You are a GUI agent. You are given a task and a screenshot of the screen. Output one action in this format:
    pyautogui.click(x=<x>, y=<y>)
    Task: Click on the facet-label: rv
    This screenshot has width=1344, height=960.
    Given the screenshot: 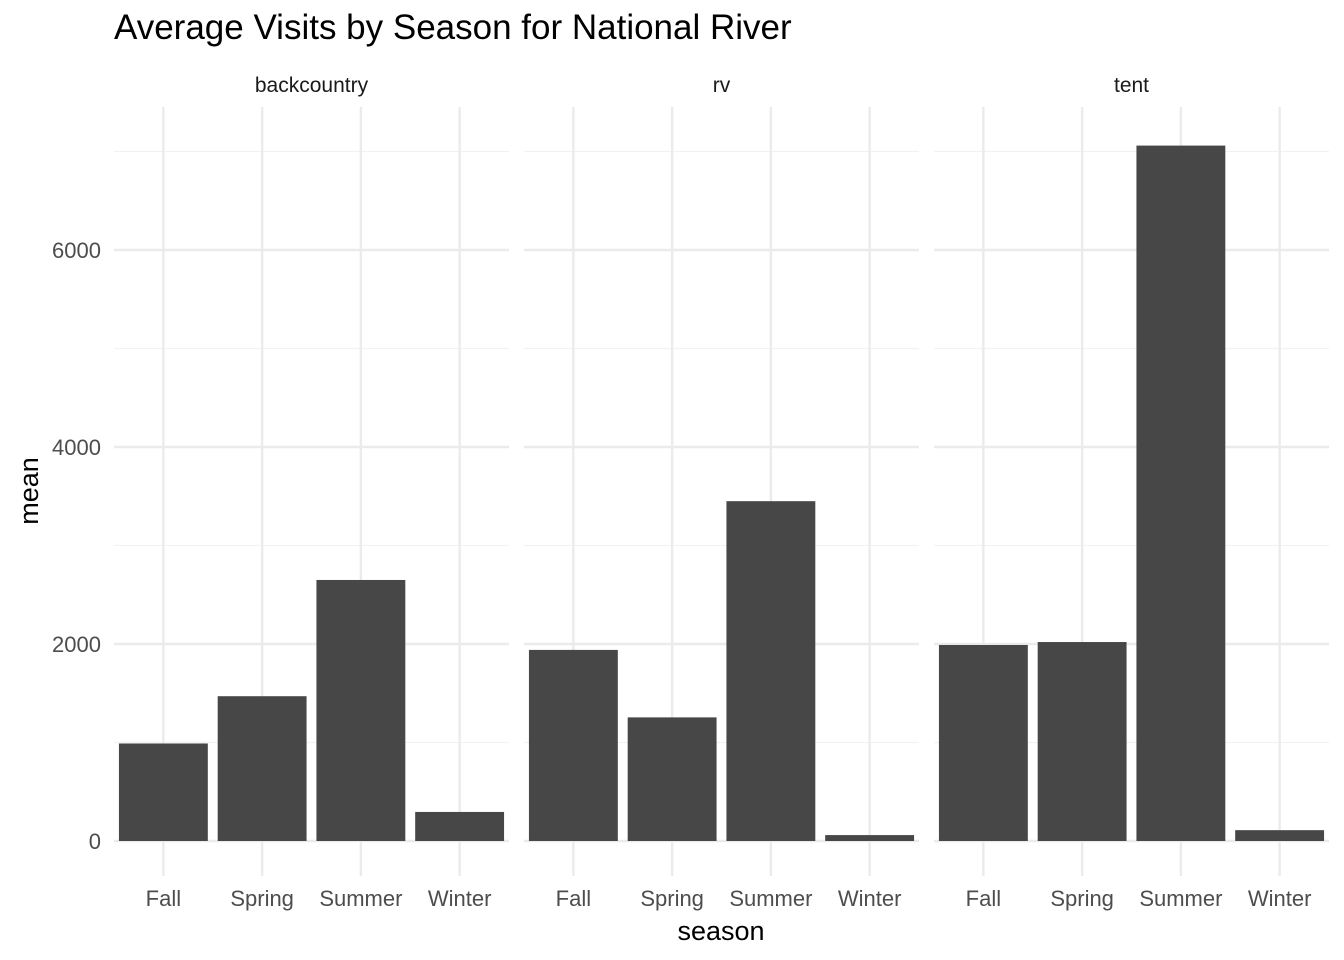 What is the action you would take?
    pyautogui.click(x=722, y=85)
    